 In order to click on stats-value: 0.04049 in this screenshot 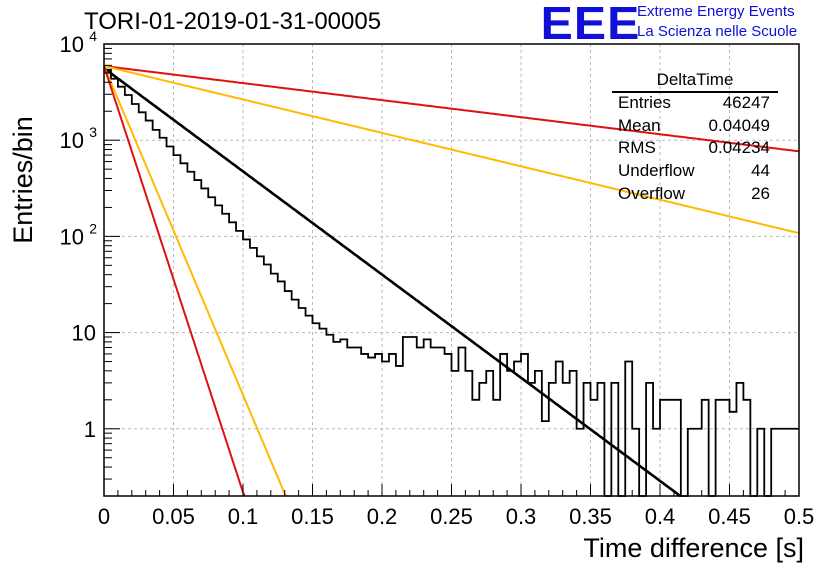, I will do `click(739, 125)`.